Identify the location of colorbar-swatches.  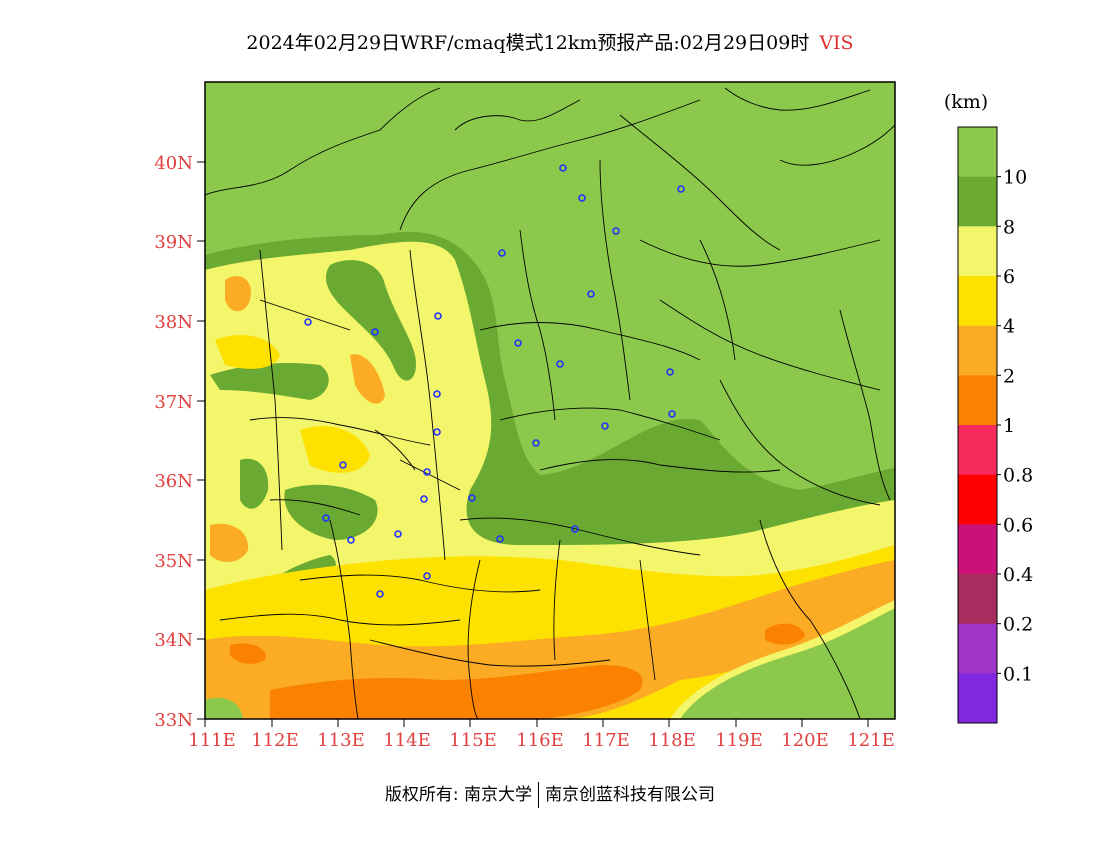
(977, 425).